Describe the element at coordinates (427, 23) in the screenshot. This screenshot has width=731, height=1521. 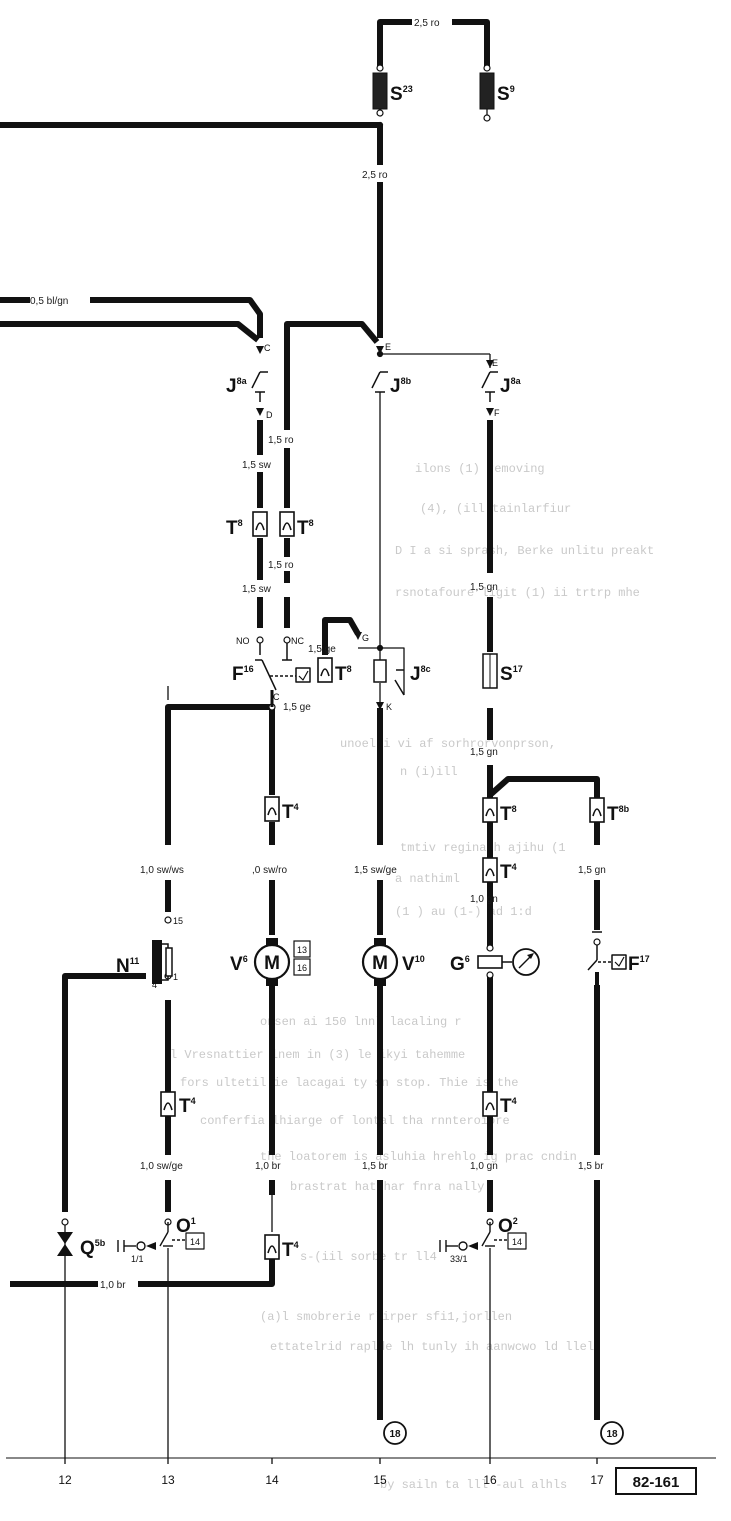
I see `label-top-2-5-ro: 2,5 ro` at that location.